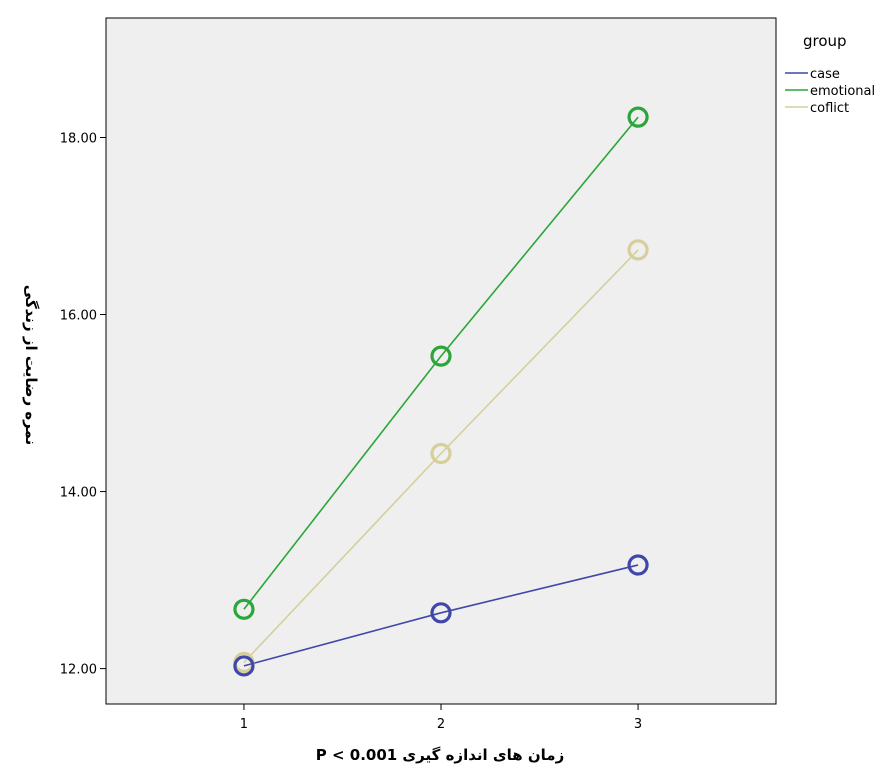  Describe the element at coordinates (829, 108) in the screenshot. I see `legend-label-coflict: coflict` at that location.